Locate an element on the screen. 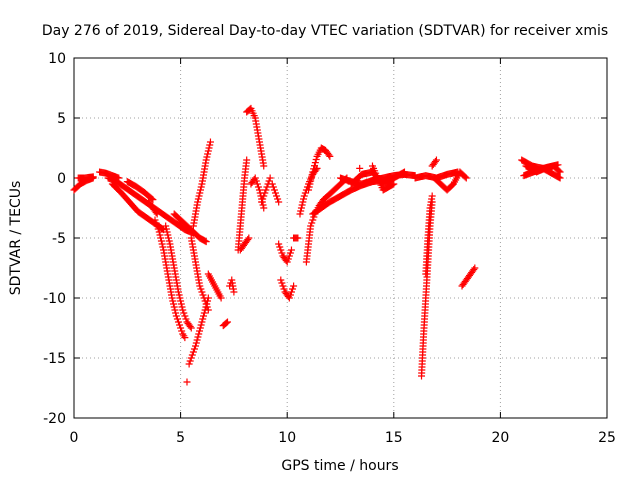 This screenshot has width=640, height=480. y-tick-label: -5 is located at coordinates (59, 239).